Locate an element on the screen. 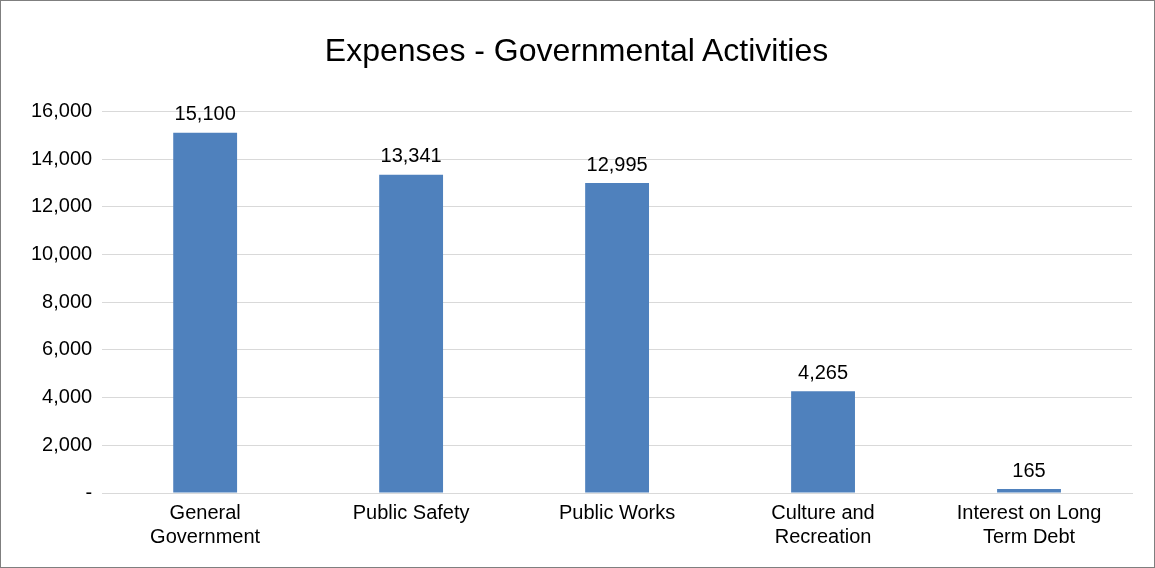 The height and width of the screenshot is (568, 1155). y-tick-label: 8,000 is located at coordinates (67, 300).